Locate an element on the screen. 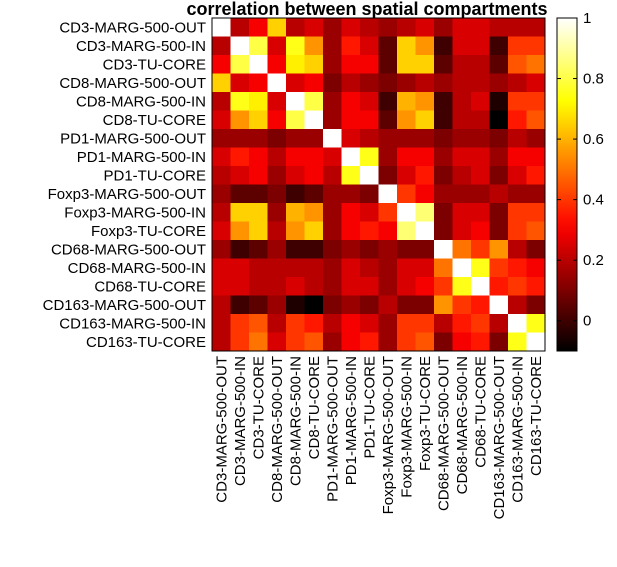 Image resolution: width=617 pixels, height=567 pixels. y-tick-label: CD163-TU-CORE is located at coordinates (146, 342).